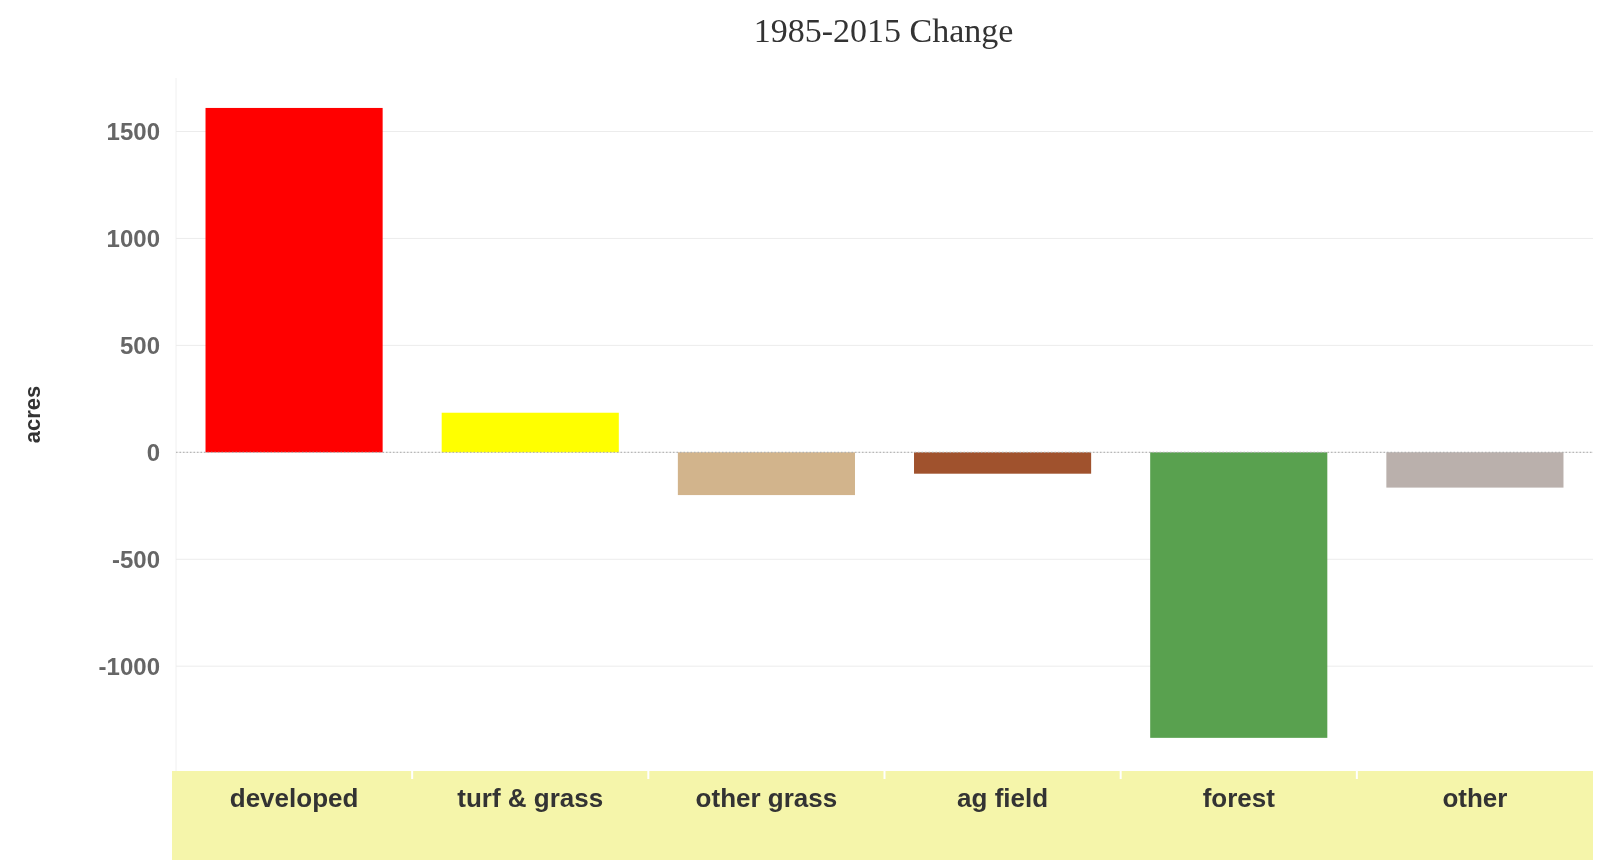  What do you see at coordinates (129, 666) in the screenshot?
I see `y-tick-label: -1000` at bounding box center [129, 666].